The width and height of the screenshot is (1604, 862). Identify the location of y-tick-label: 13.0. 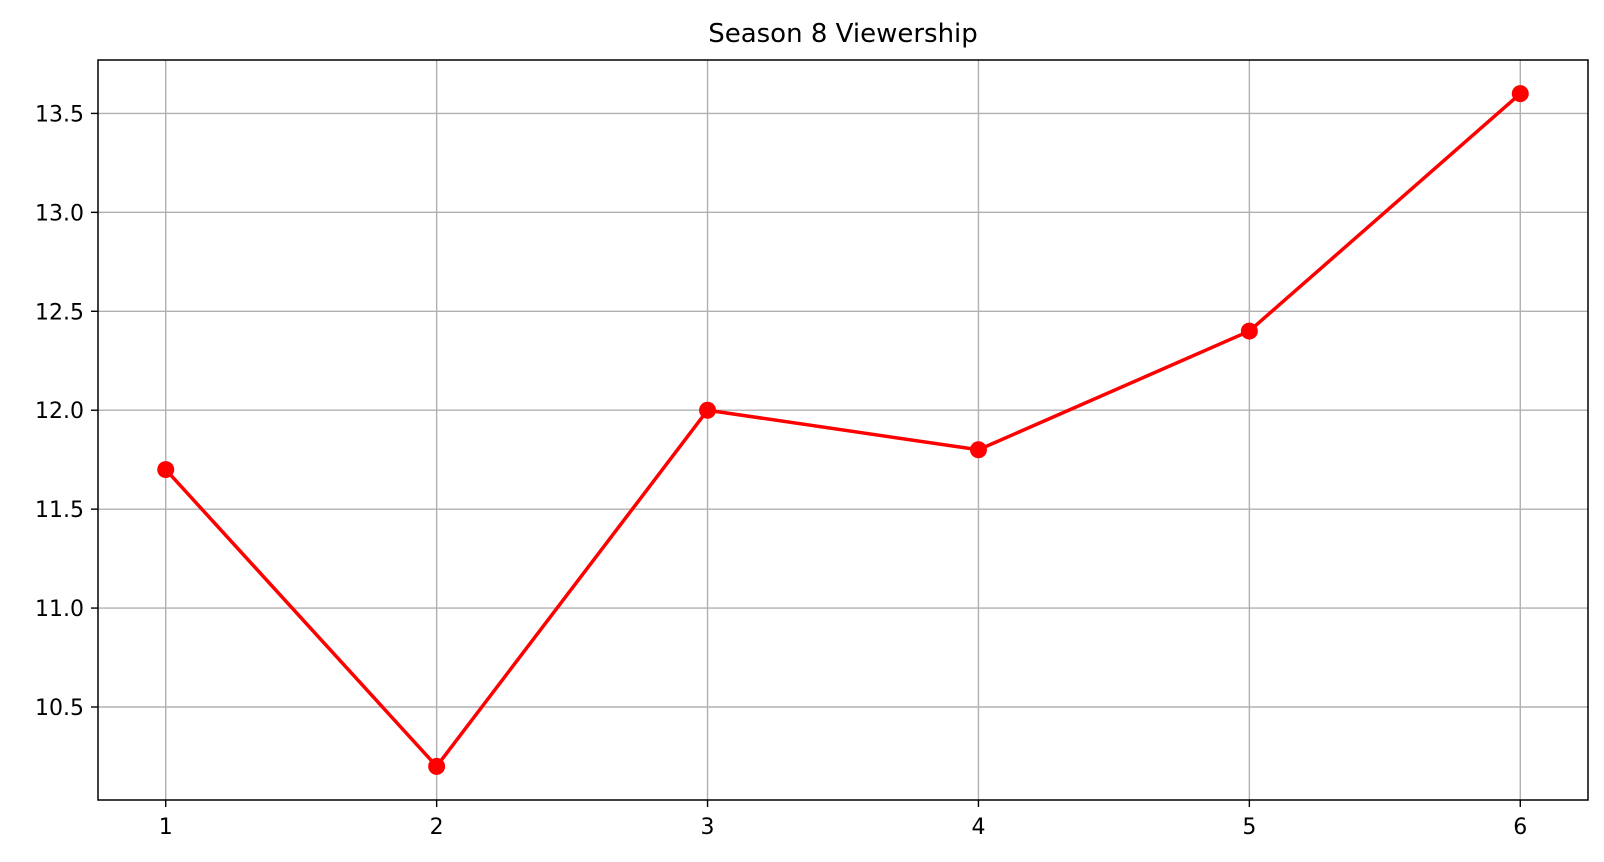
(59, 213).